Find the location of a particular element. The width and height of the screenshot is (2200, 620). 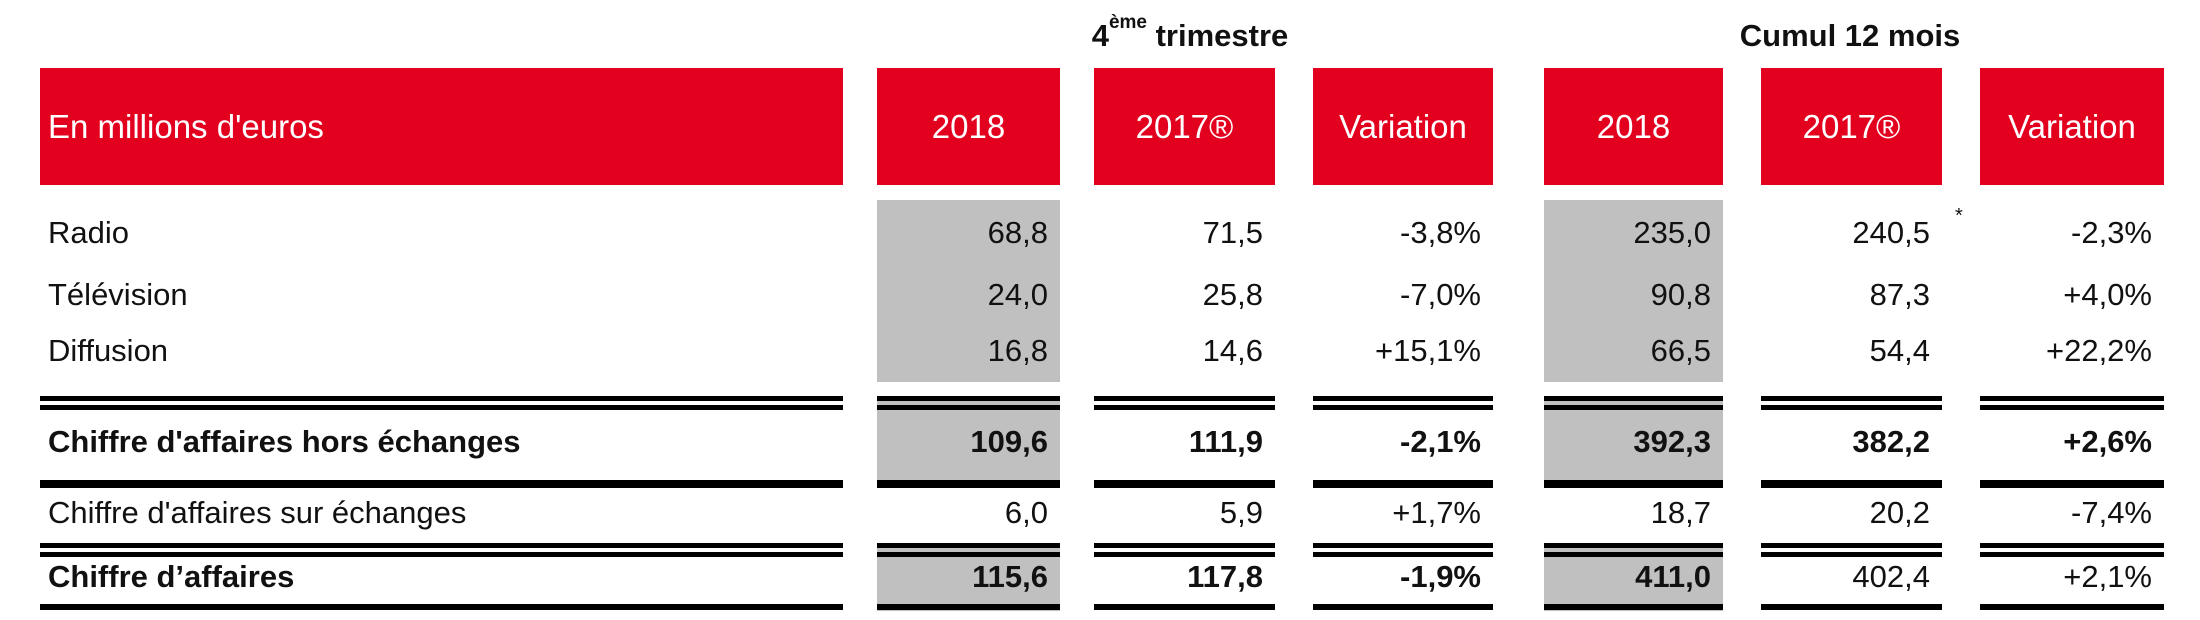

header-cumul-2018: 2018 is located at coordinates (1633, 126).